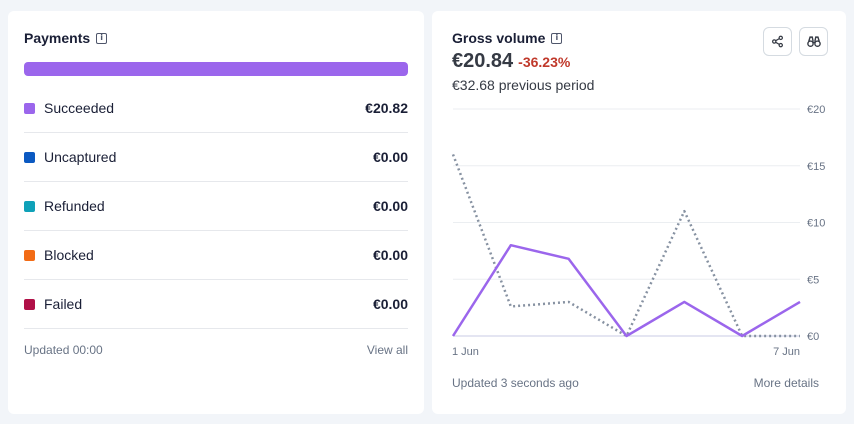 The height and width of the screenshot is (424, 854). What do you see at coordinates (216, 157) in the screenshot?
I see `payment-row-uncaptured: Uncaptured €0.00` at bounding box center [216, 157].